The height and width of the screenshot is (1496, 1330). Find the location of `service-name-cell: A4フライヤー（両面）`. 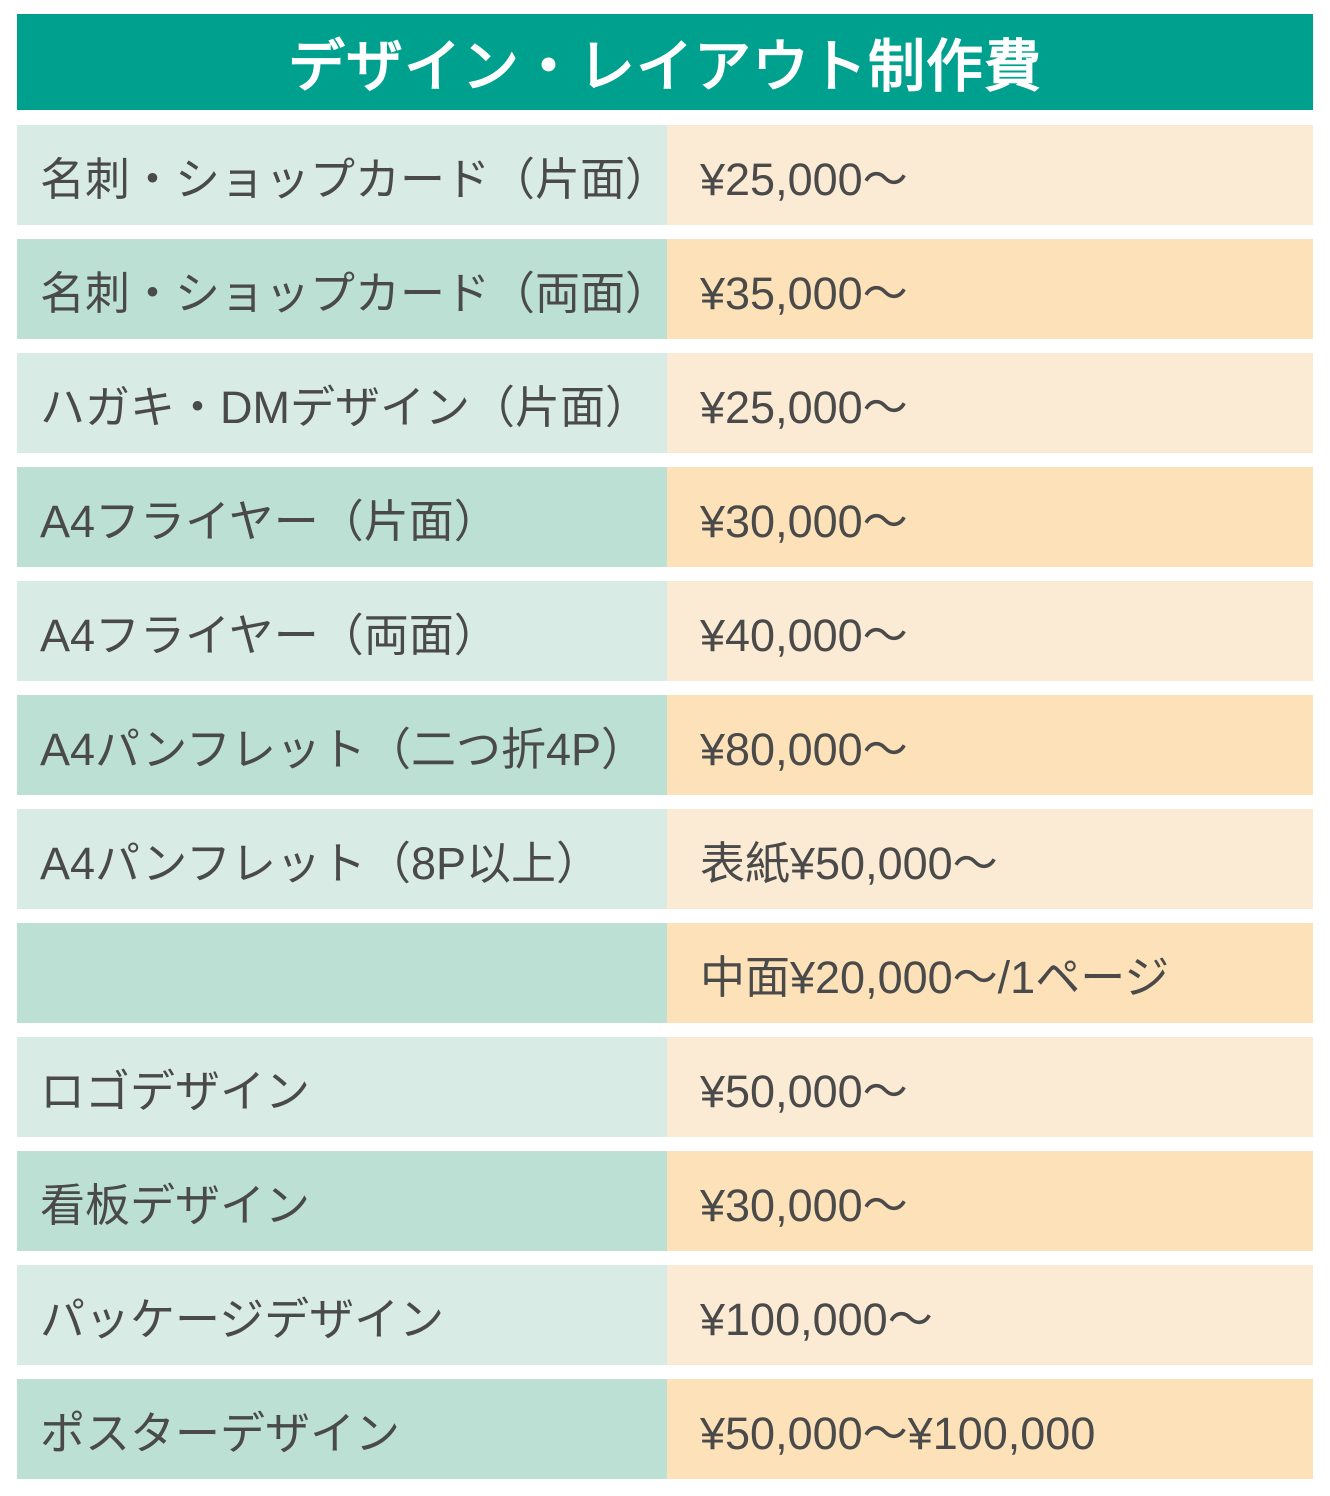

service-name-cell: A4フライヤー（両面） is located at coordinates (342, 631).